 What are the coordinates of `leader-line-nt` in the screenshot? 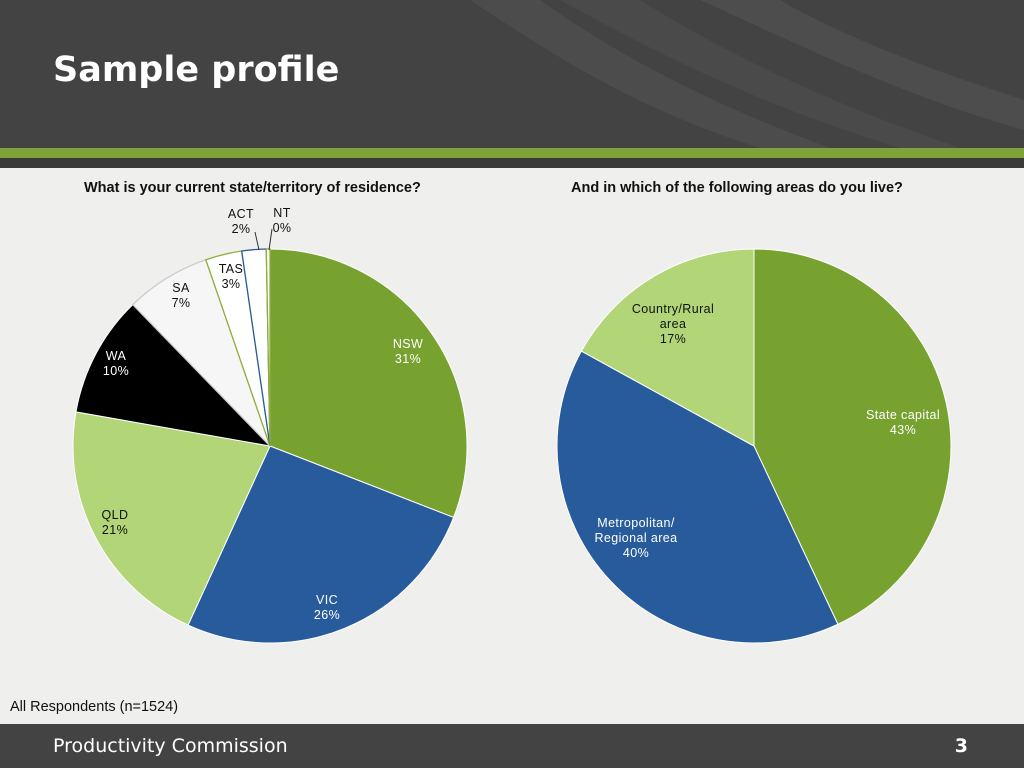 It's located at (270, 239).